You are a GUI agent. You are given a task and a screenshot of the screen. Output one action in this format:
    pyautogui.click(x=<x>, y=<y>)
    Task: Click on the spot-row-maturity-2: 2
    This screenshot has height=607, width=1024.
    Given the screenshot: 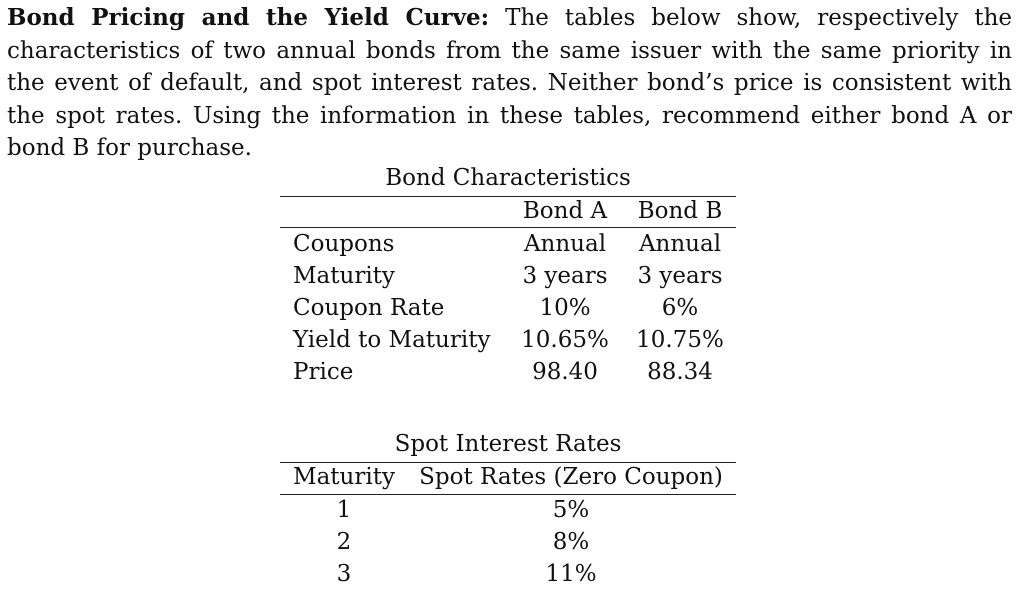 What is the action you would take?
    pyautogui.click(x=344, y=542)
    